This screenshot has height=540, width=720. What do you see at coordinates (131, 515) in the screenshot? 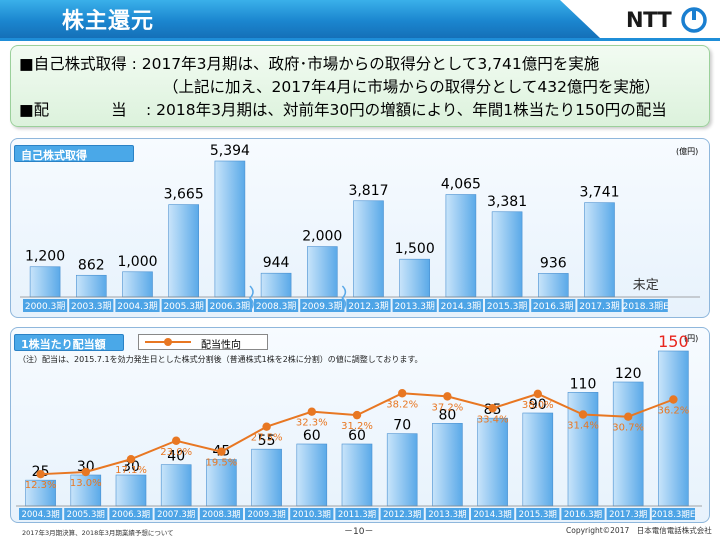
I see `dividend-tick-label: 2006.3期` at bounding box center [131, 515].